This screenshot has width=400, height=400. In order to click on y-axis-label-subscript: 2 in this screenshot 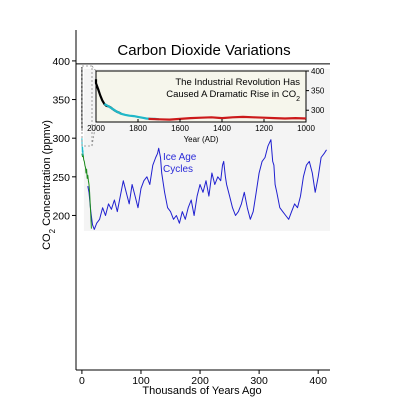, I will do `click(52, 230)`.